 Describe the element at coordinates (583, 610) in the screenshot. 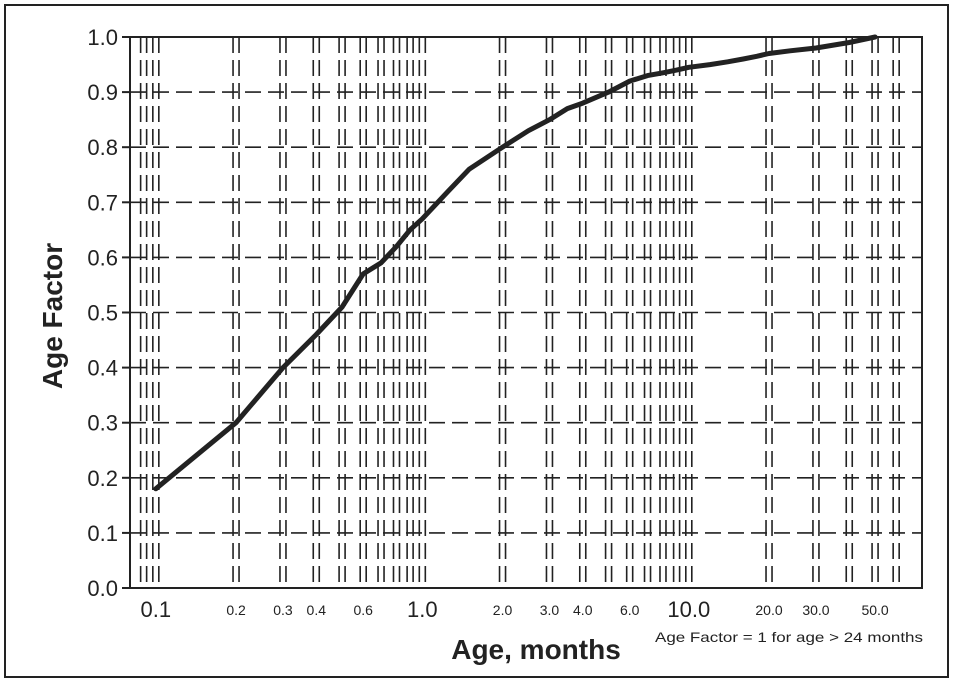

I see `x-tick-label-minor: 4.0` at that location.